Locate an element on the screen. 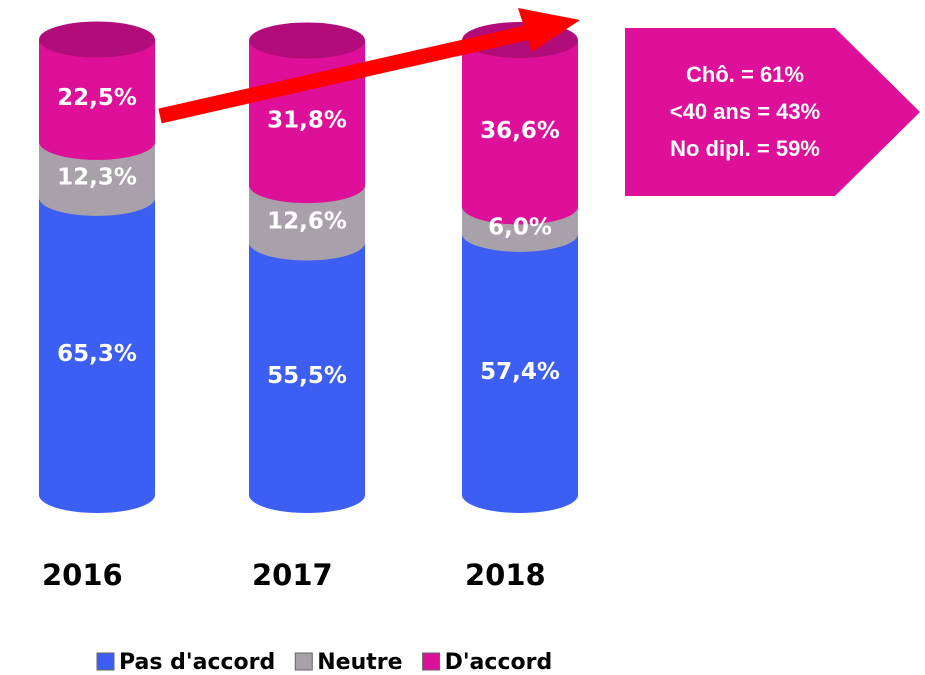  value-label: 12,6% is located at coordinates (307, 221).